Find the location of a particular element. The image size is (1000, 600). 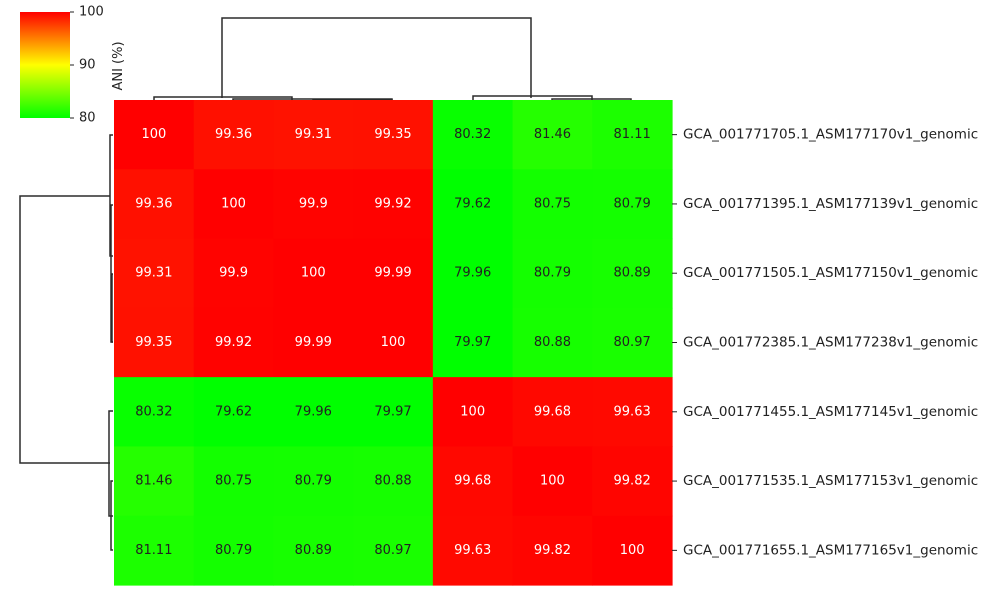

heatmap-cell-value: 99.82 is located at coordinates (632, 481).